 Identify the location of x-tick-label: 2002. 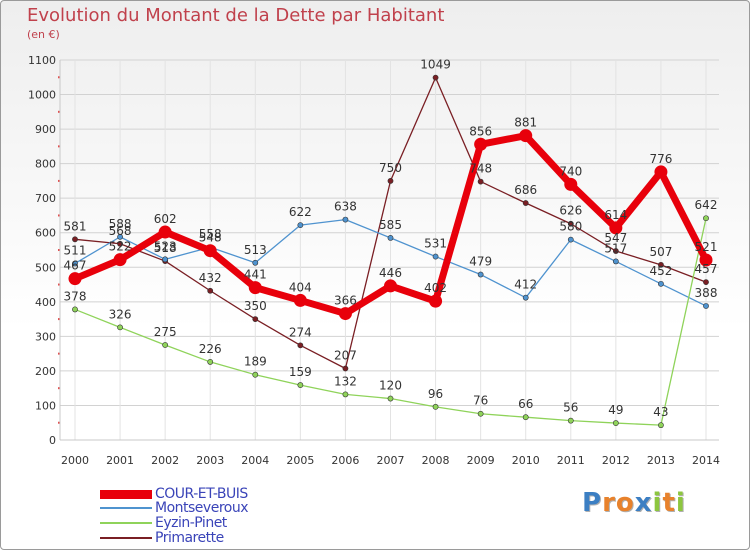
(165, 460).